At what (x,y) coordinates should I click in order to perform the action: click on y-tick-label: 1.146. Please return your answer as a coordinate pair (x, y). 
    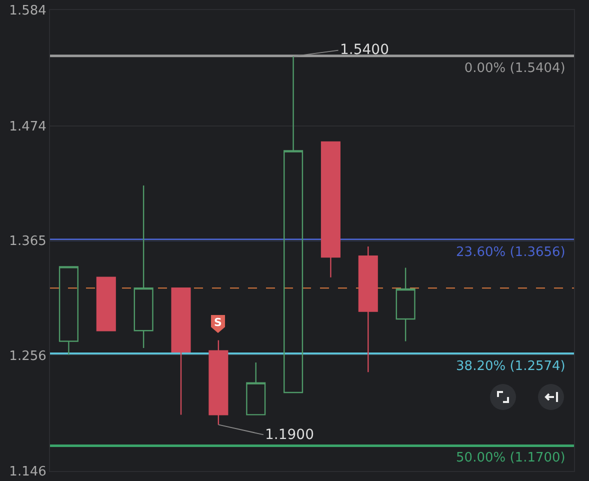
    Looking at the image, I should click on (27, 472).